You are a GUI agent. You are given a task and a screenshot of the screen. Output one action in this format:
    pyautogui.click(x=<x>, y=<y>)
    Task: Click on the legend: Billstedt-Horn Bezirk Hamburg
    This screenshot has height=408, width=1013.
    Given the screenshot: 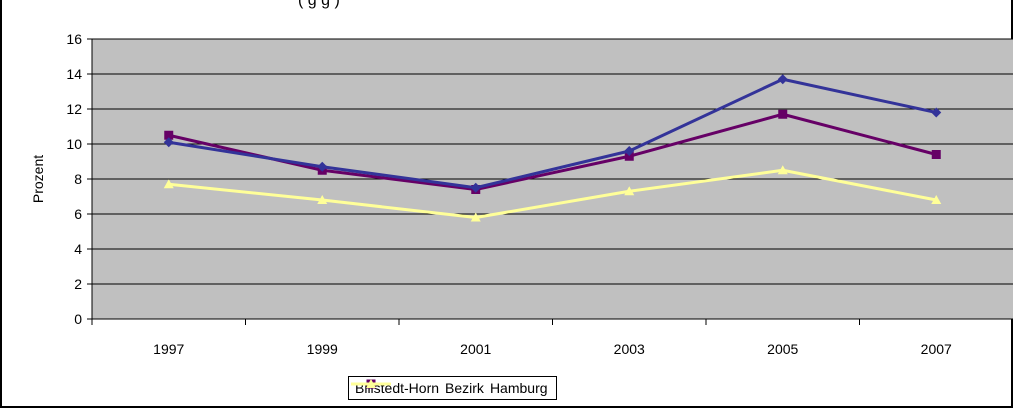 What is the action you would take?
    pyautogui.click(x=452, y=388)
    